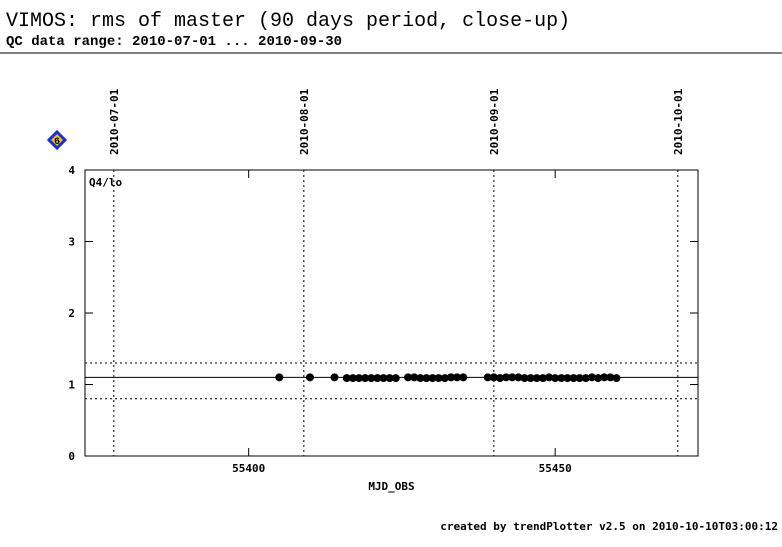  What do you see at coordinates (71, 313) in the screenshot?
I see `y-tick-label: 2` at bounding box center [71, 313].